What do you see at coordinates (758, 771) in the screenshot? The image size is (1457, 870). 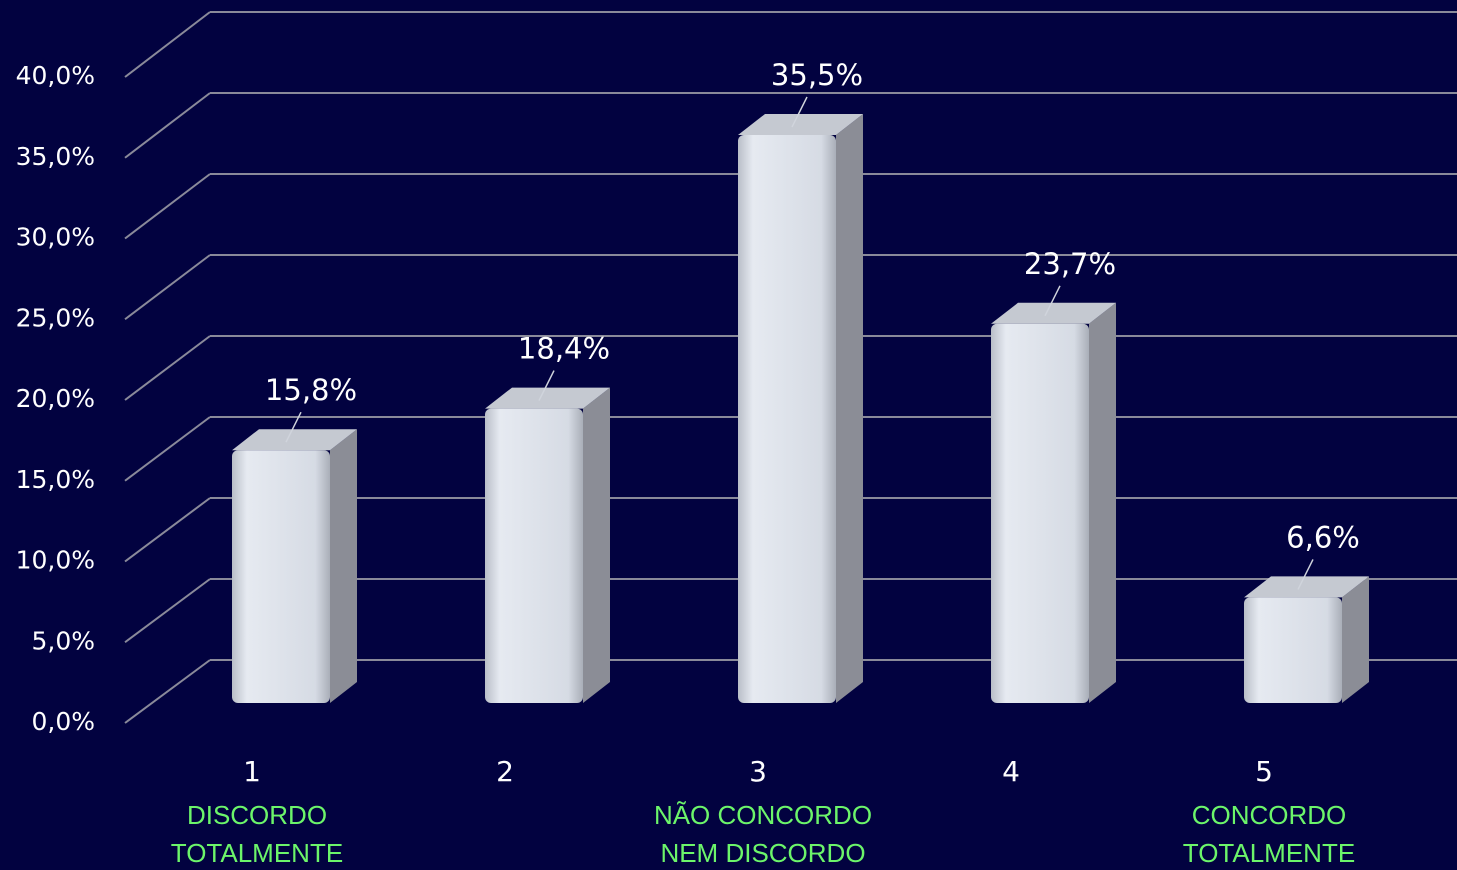 I see `x-tick-label: 3` at bounding box center [758, 771].